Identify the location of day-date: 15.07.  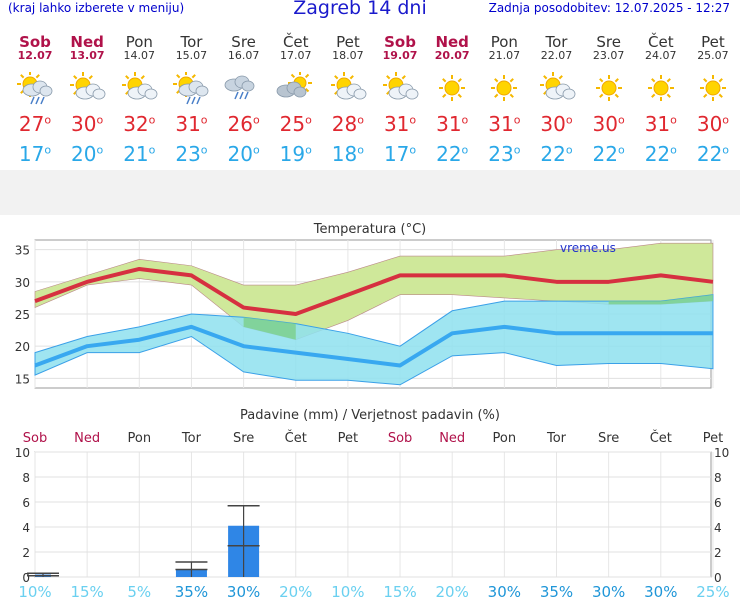
(191, 55).